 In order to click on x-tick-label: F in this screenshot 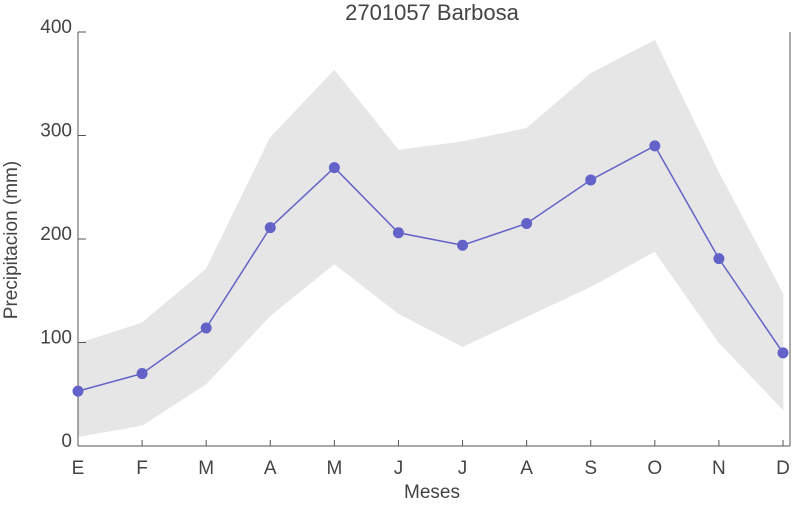, I will do `click(142, 468)`.